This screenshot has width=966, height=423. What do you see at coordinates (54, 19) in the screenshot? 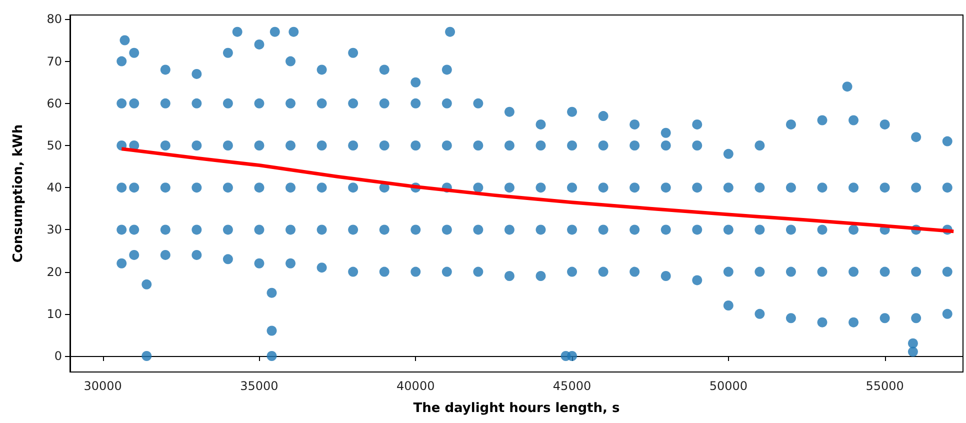
I see `y-tick-label: 80` at bounding box center [54, 19].